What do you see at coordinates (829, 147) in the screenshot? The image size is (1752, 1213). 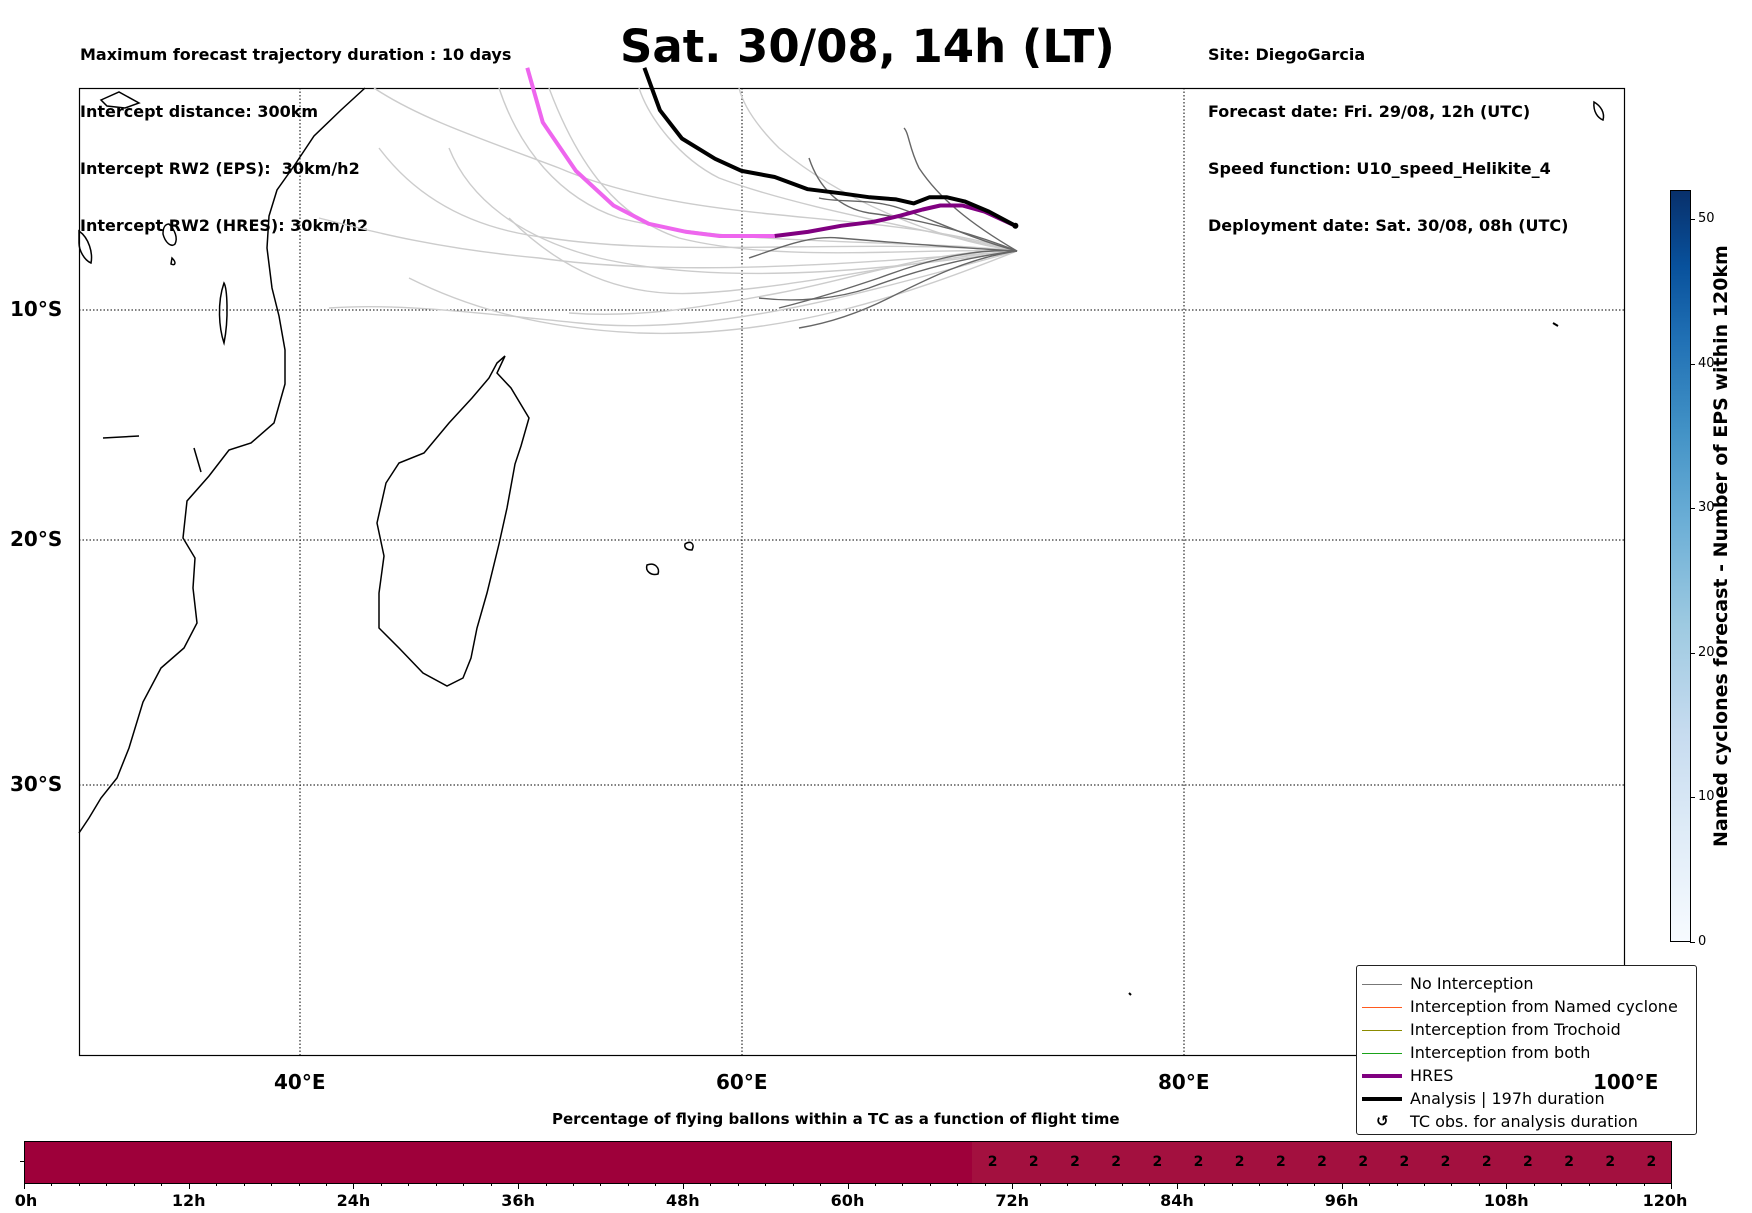 I see `analysis-track` at bounding box center [829, 147].